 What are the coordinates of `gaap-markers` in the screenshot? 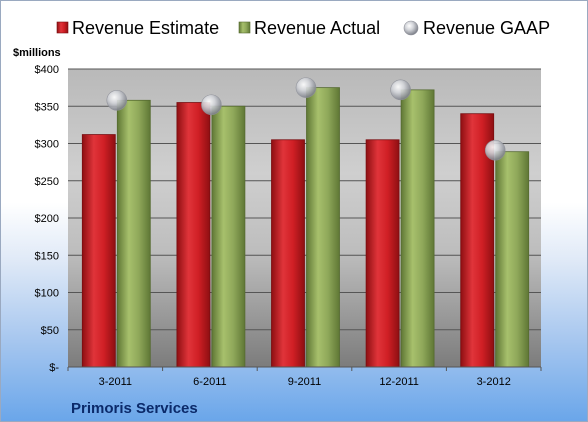 It's located at (306, 119).